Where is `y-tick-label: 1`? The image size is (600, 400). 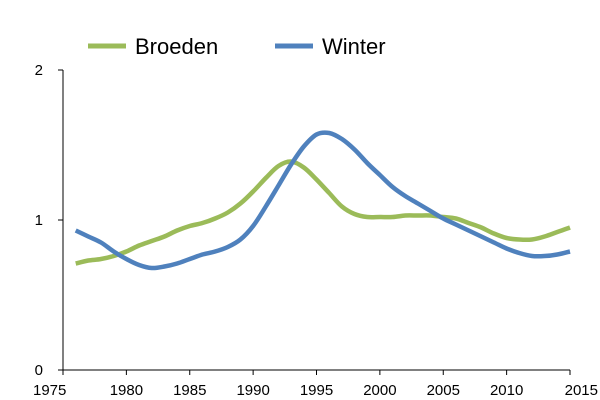
y-tick-label: 1 is located at coordinates (39, 220).